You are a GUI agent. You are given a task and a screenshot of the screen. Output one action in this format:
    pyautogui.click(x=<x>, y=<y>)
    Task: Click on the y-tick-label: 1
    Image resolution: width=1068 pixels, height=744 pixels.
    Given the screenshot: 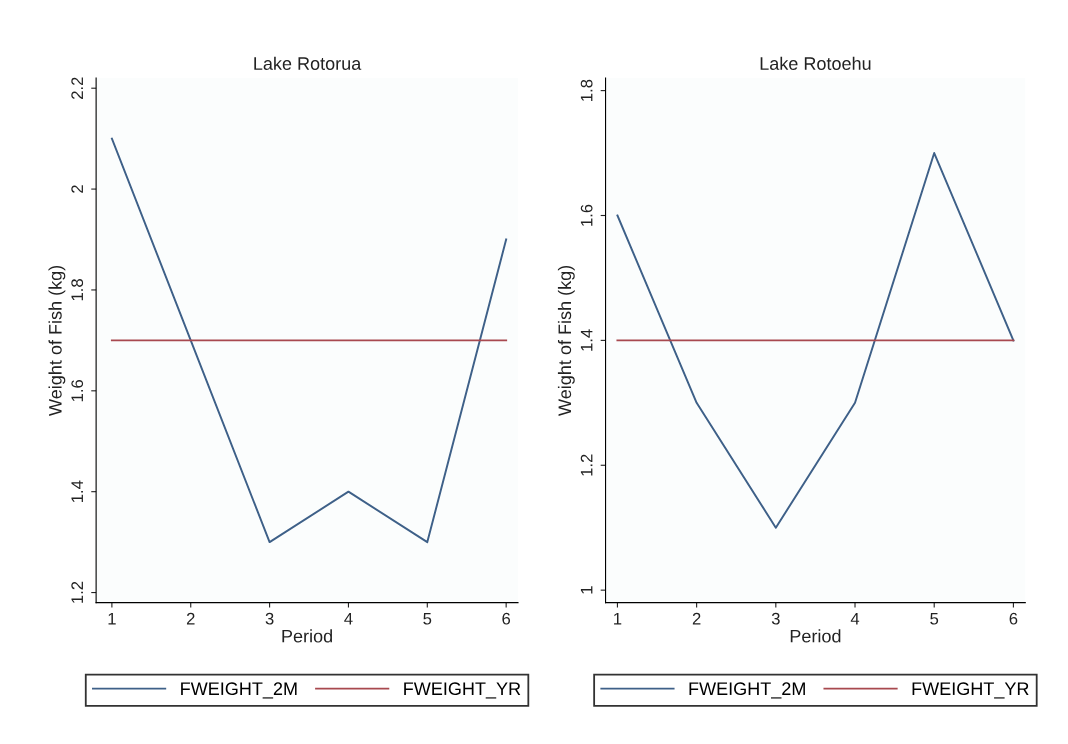 What is the action you would take?
    pyautogui.click(x=586, y=590)
    